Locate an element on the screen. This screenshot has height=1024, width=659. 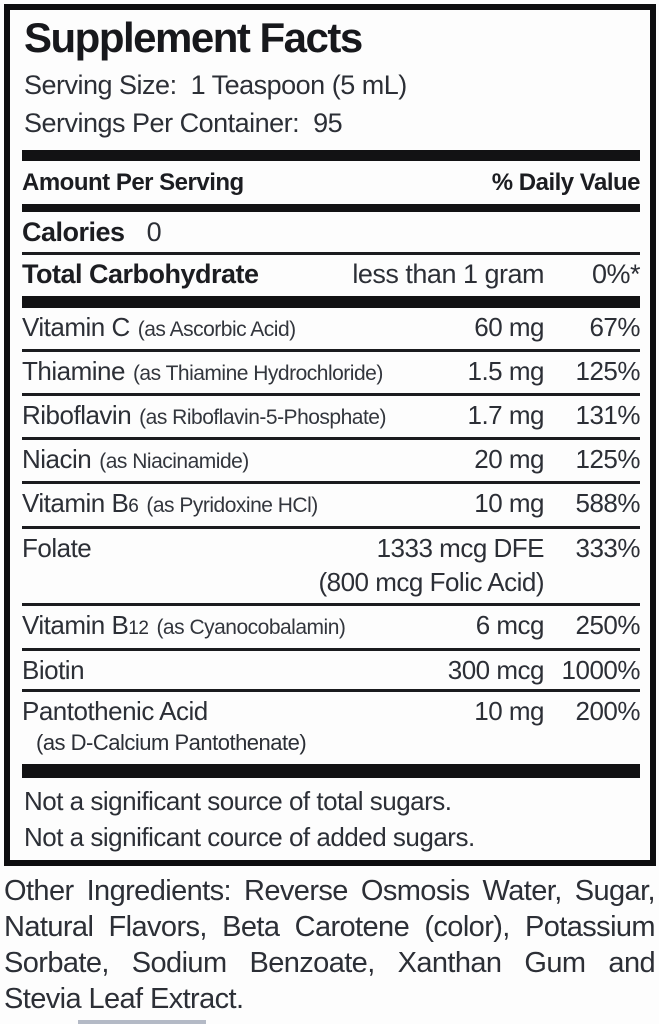
nutrient-name-sub: 12 is located at coordinates (138, 628).